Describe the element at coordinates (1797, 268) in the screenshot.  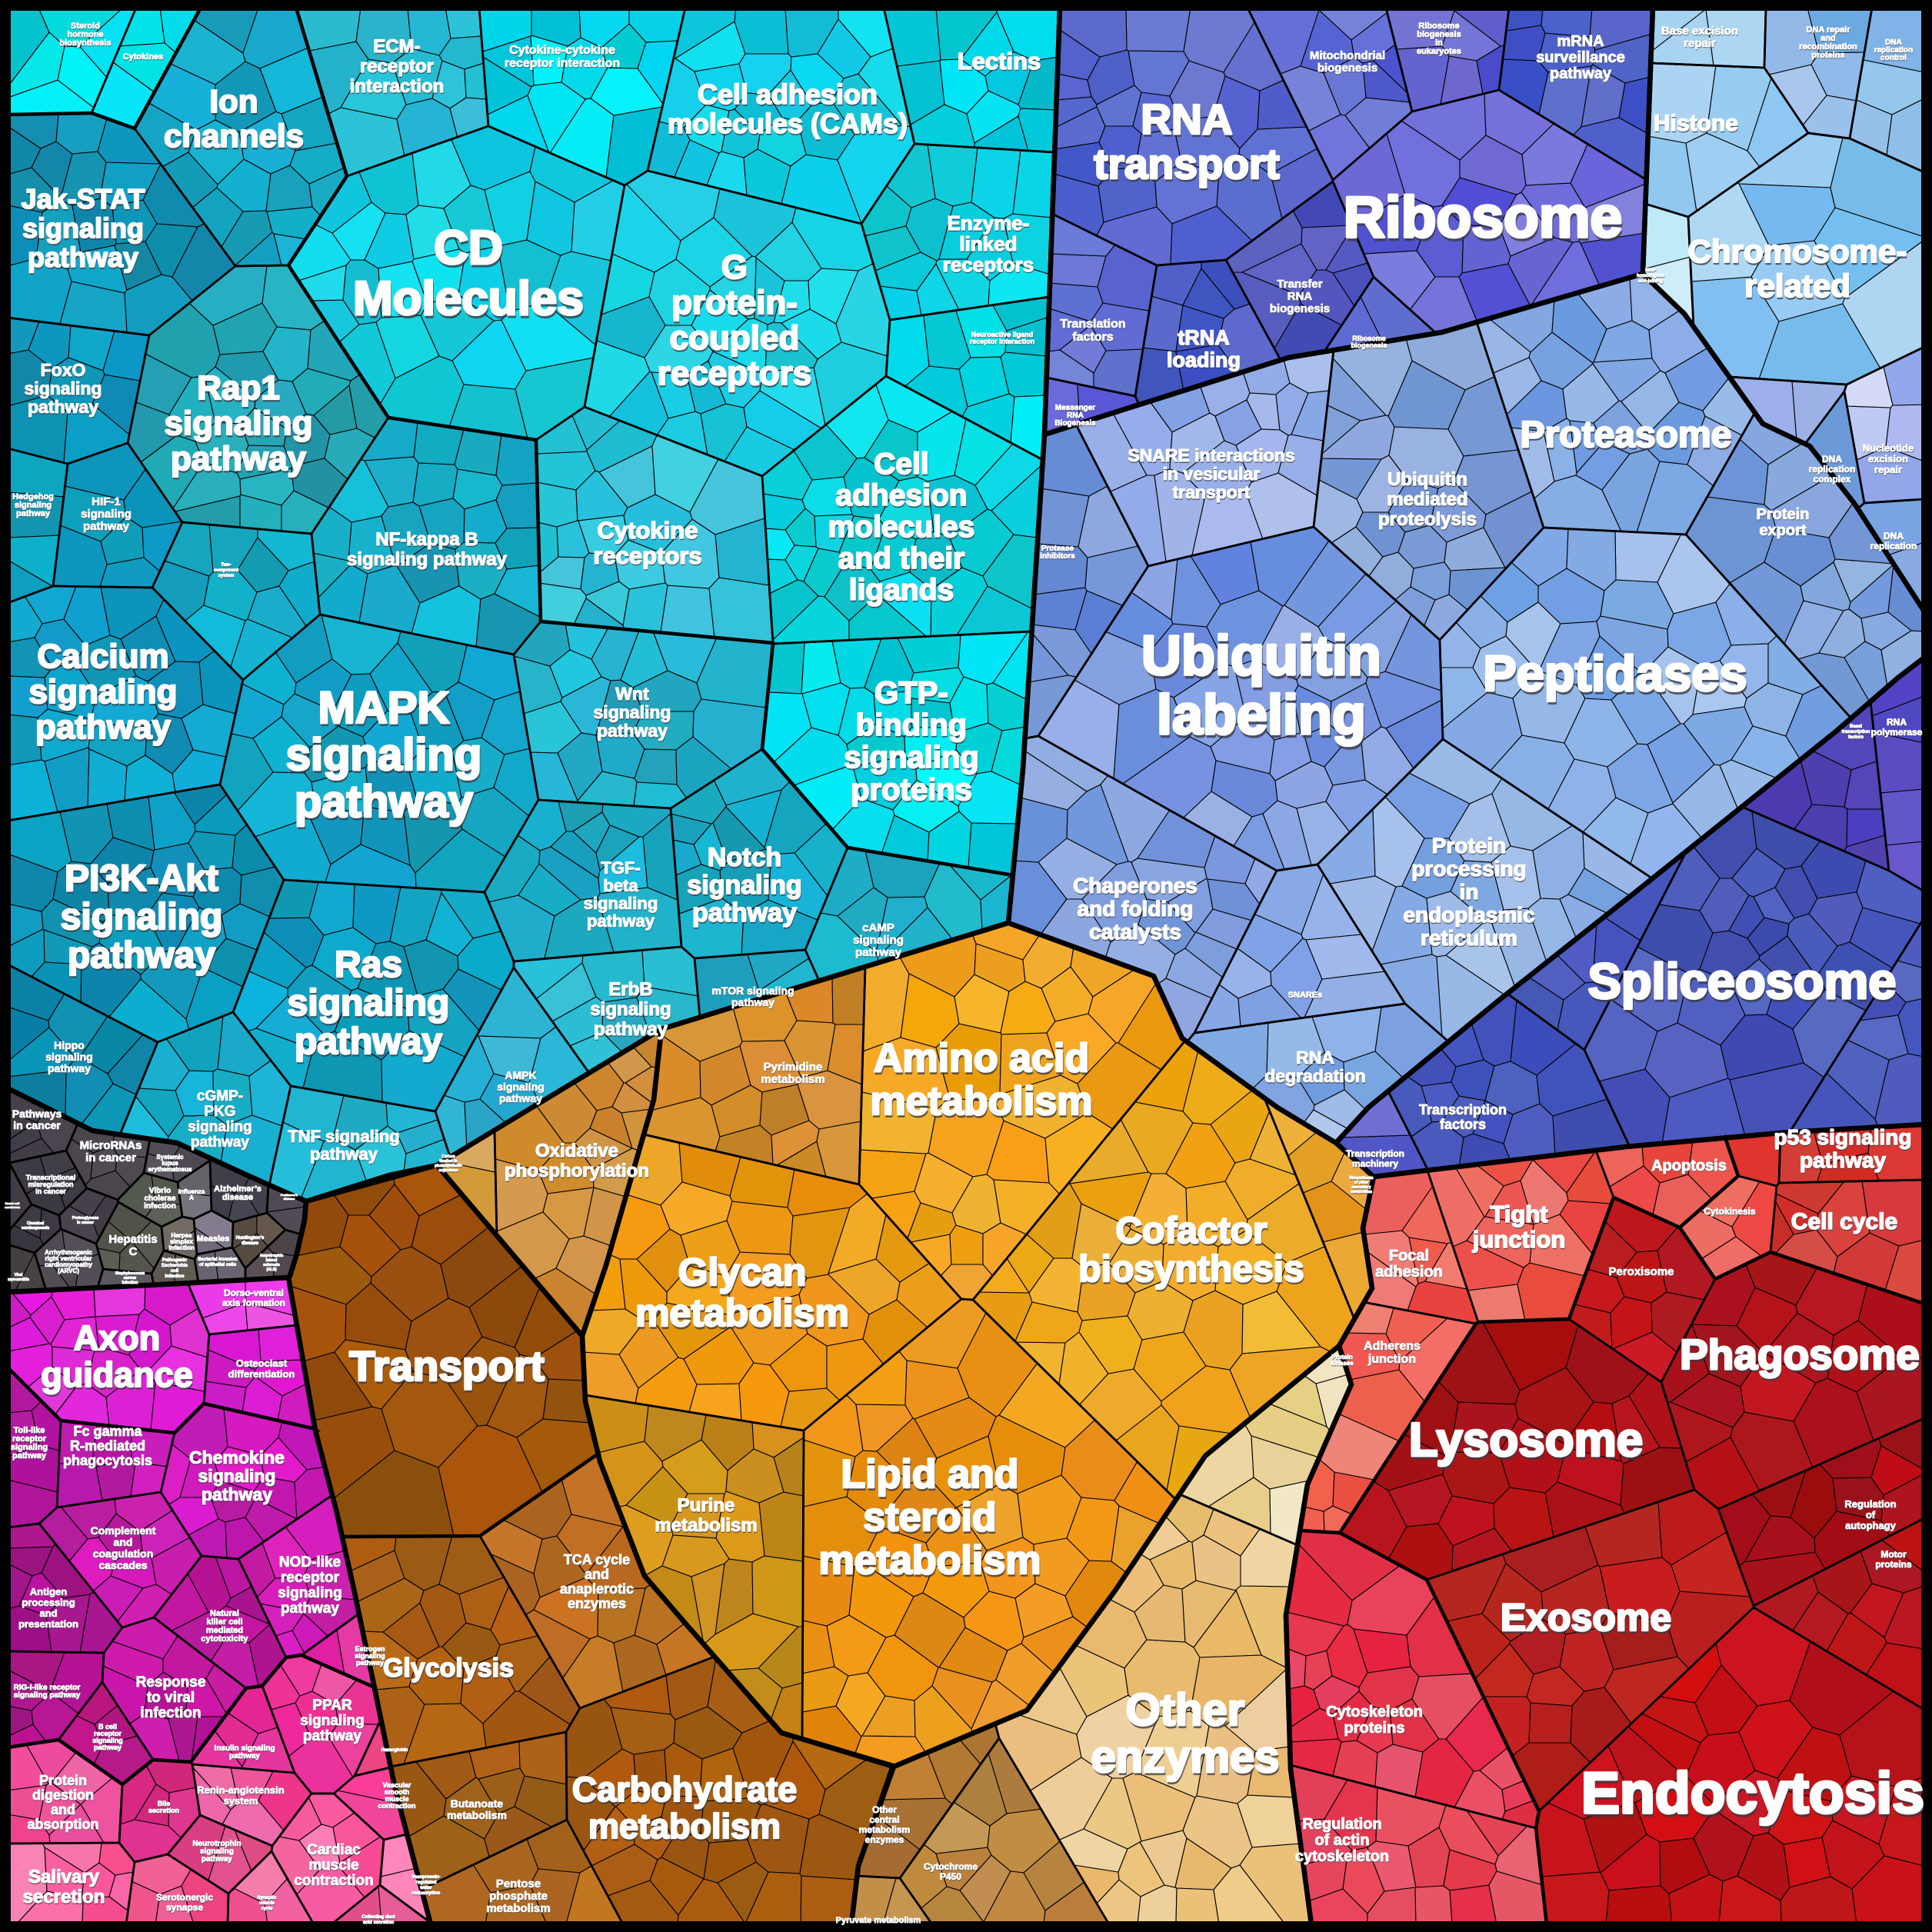
I see `svg-text: Chromosome-related` at that location.